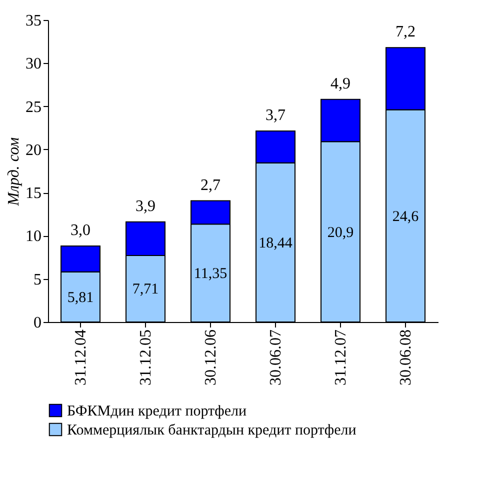 The width and height of the screenshot is (501, 480). What do you see at coordinates (211, 430) in the screenshot?
I see `legend-label: Коммерциялык банктардын кредит портфели` at bounding box center [211, 430].